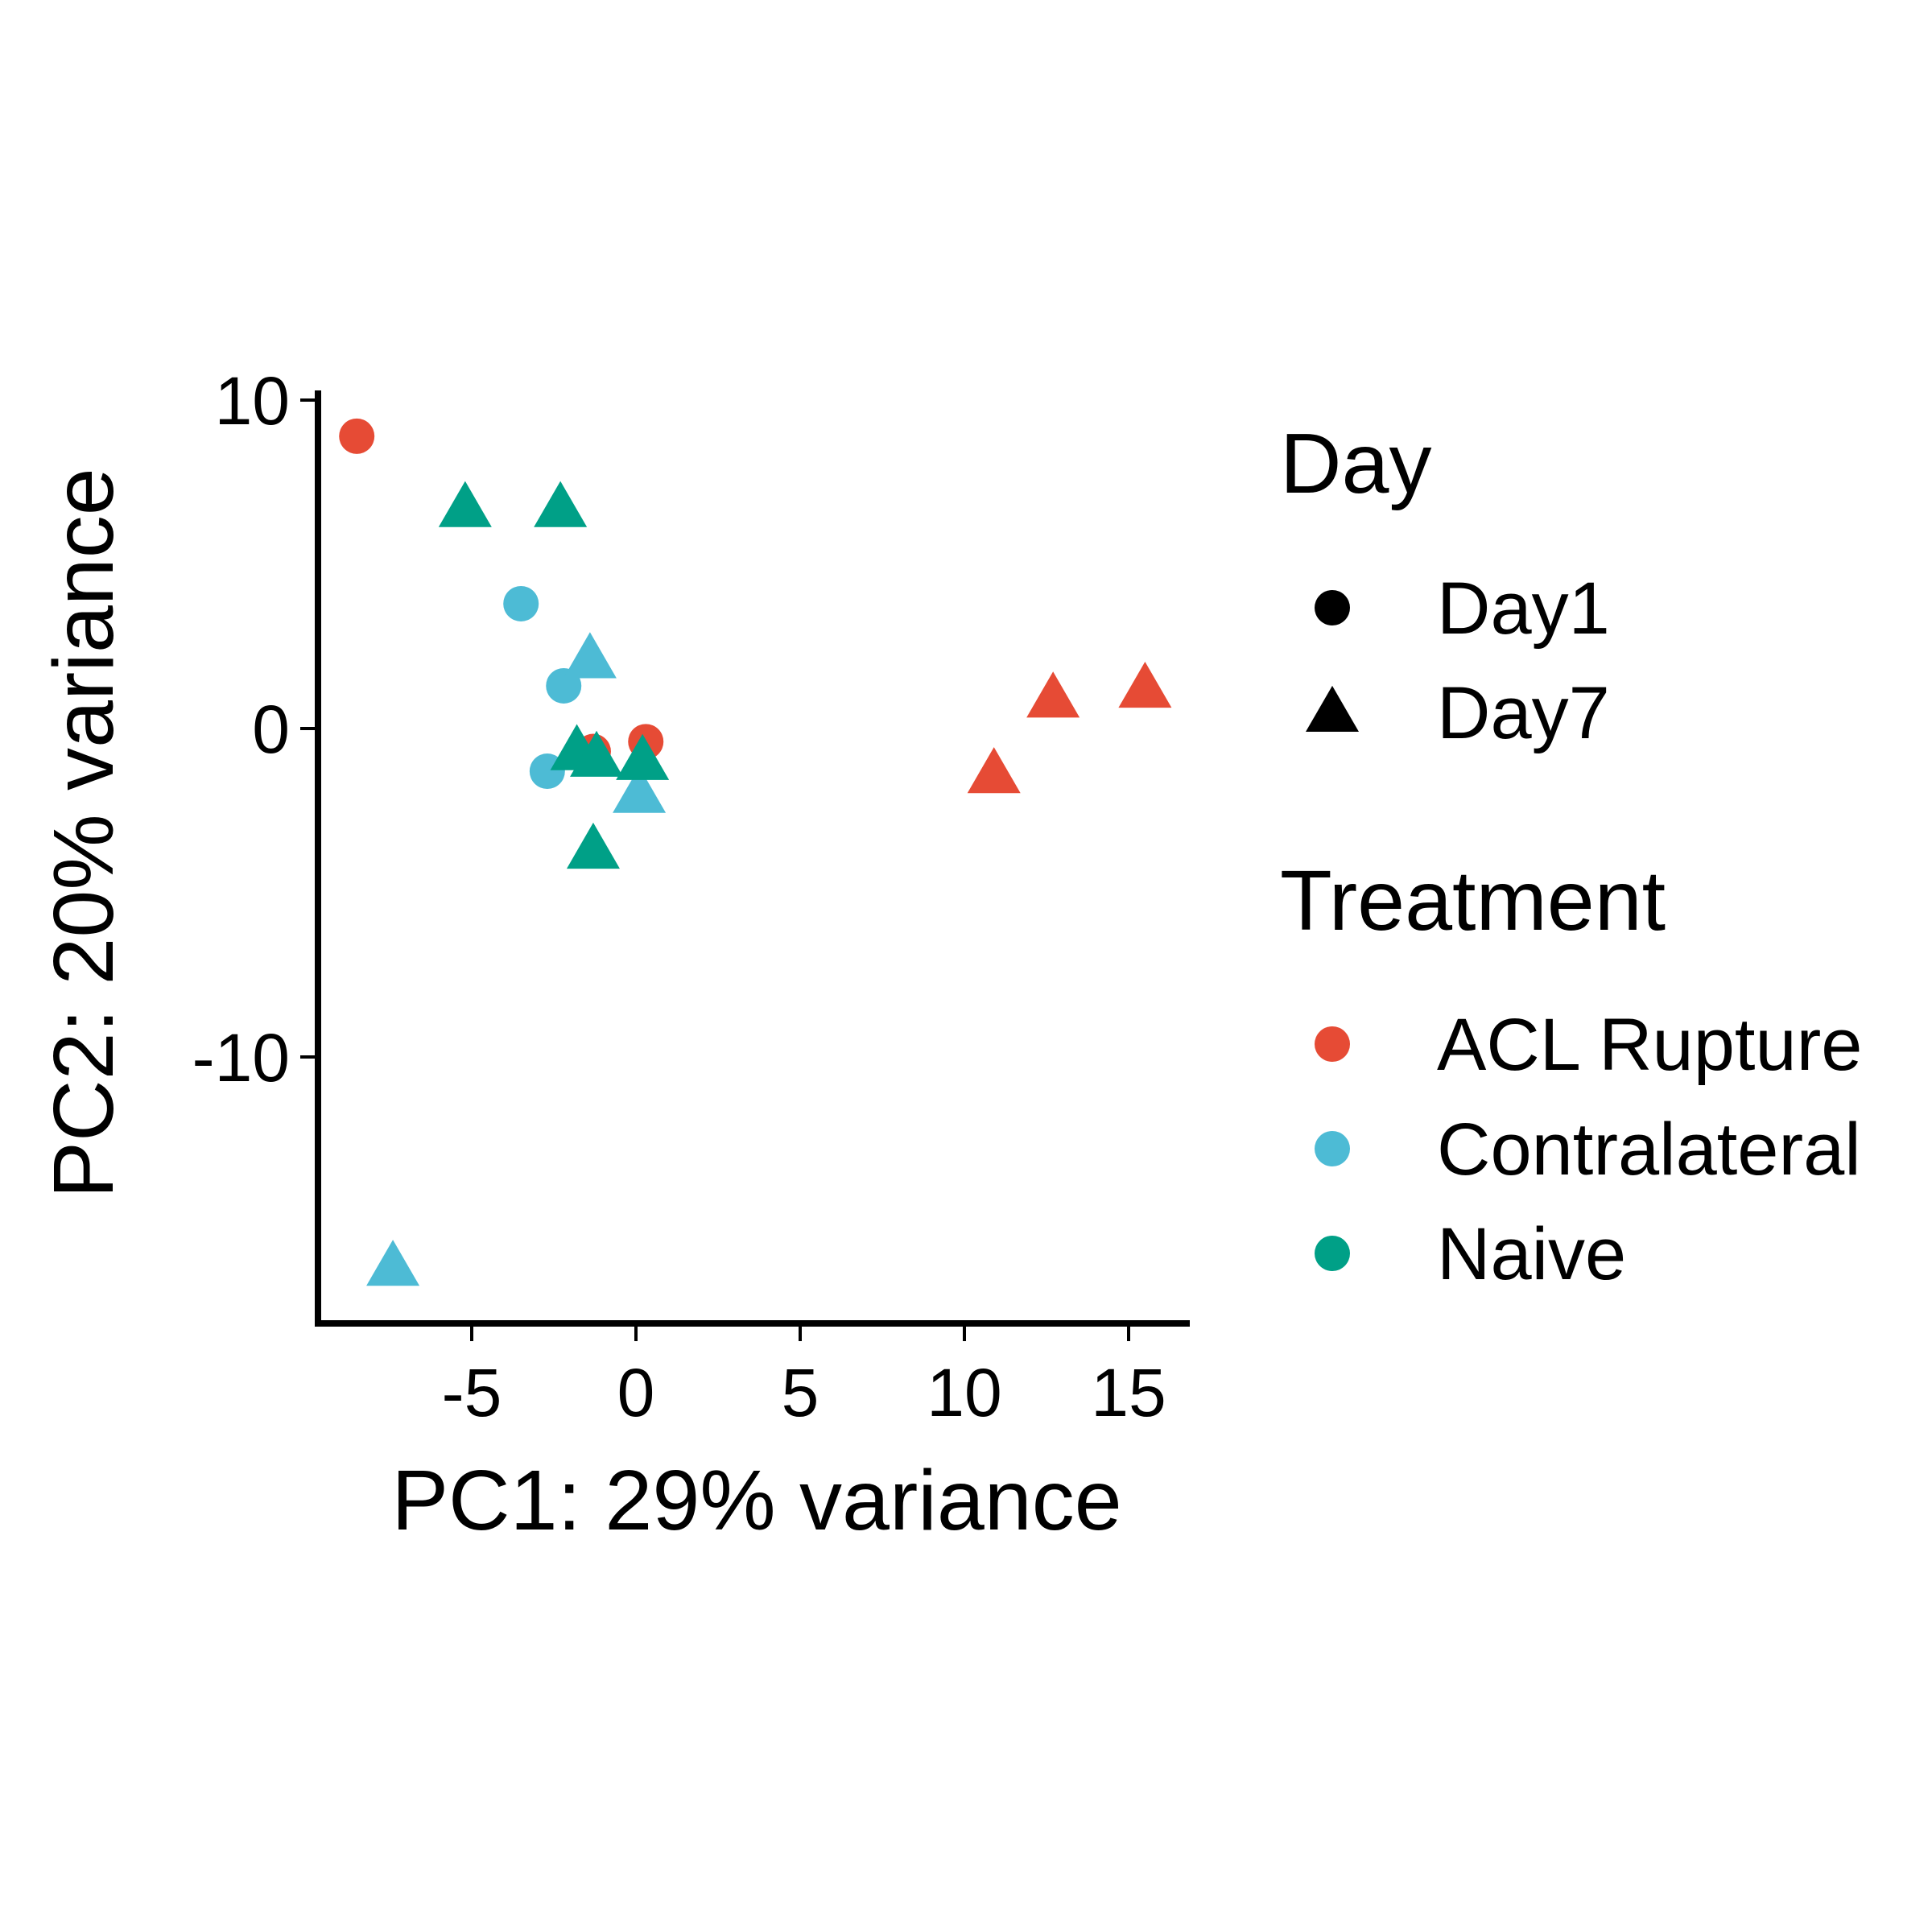 The width and height of the screenshot is (1932, 1932). What do you see at coordinates (1473, 900) in the screenshot?
I see `legend-title-treatment: Treatment` at bounding box center [1473, 900].